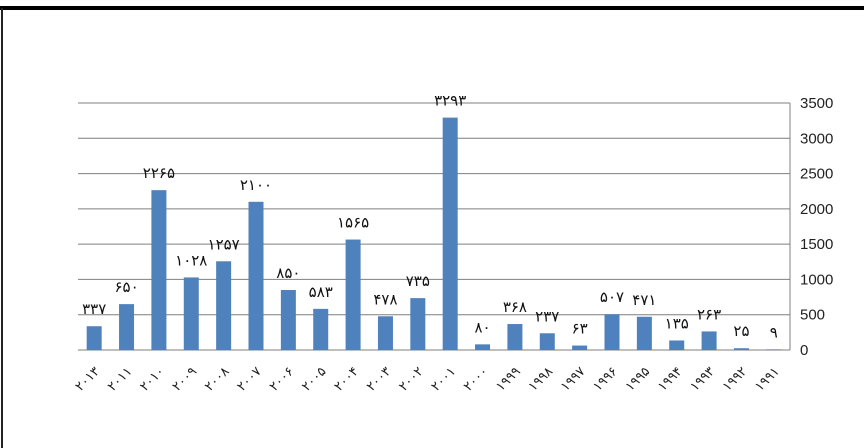 The image size is (864, 448). Describe the element at coordinates (418, 281) in the screenshot. I see `data-label: ۷۳۵` at that location.